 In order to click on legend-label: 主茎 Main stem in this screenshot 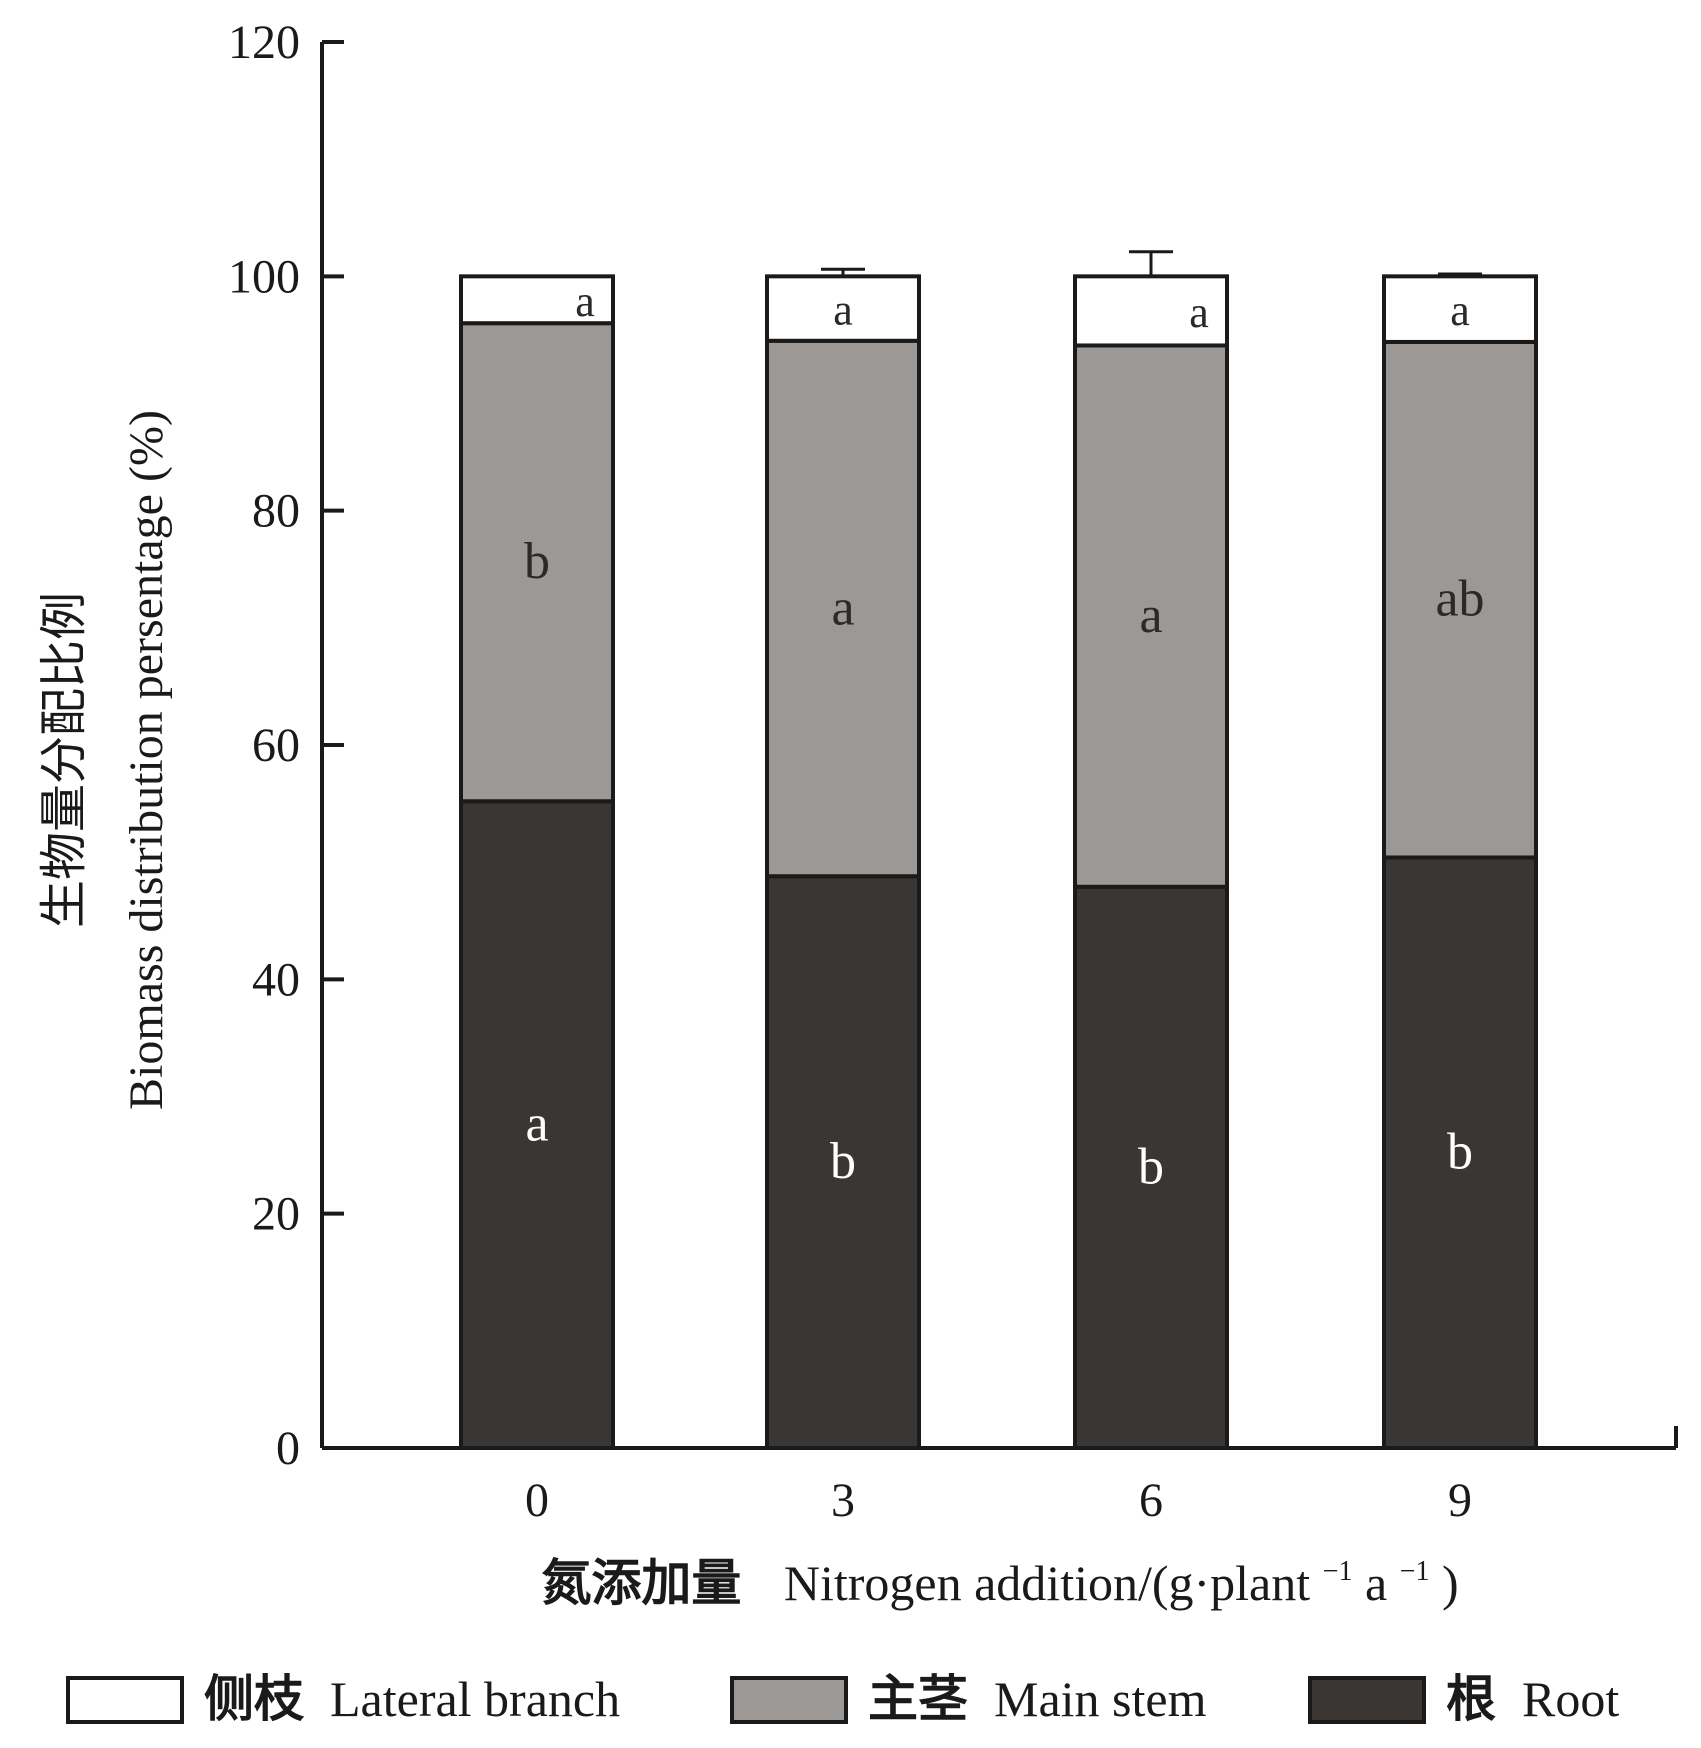, I will do `click(1037, 1699)`.